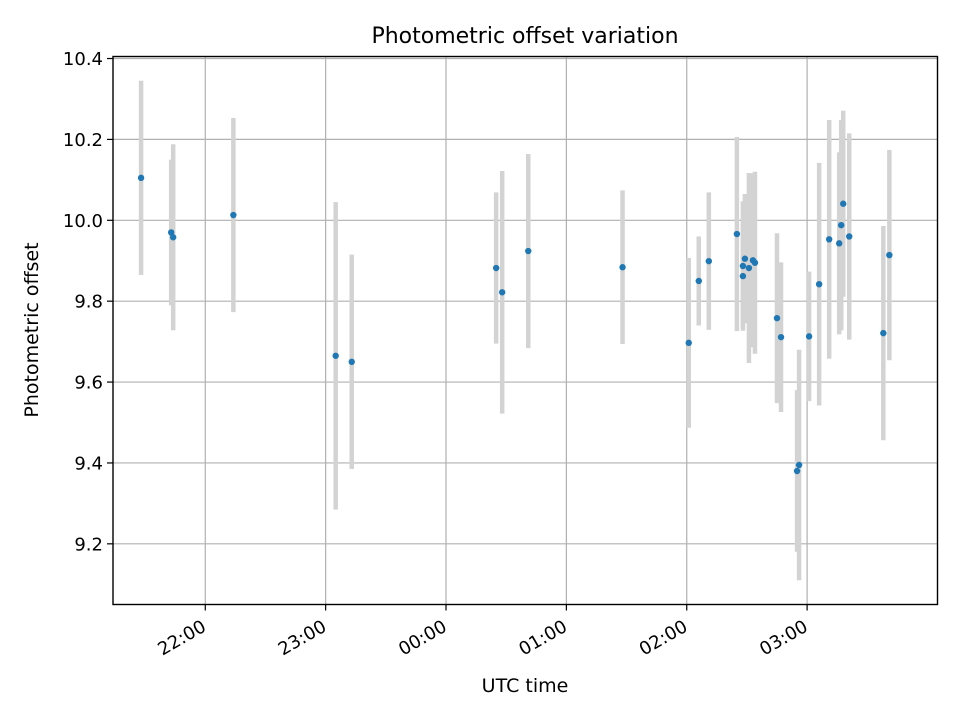  Describe the element at coordinates (525, 686) in the screenshot. I see `x-axis-label: UTC time` at that location.